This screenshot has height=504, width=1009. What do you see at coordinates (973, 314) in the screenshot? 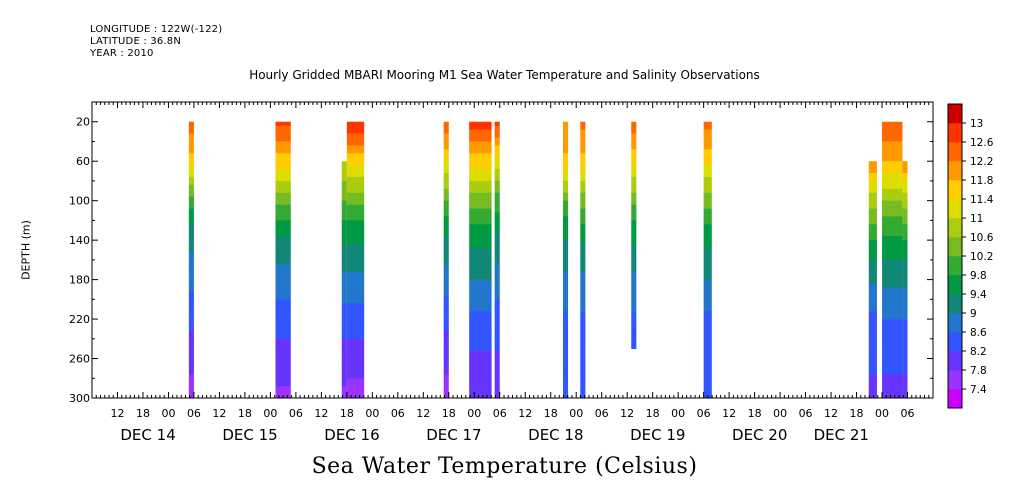
I see `colorbar-label: 9` at bounding box center [973, 314].